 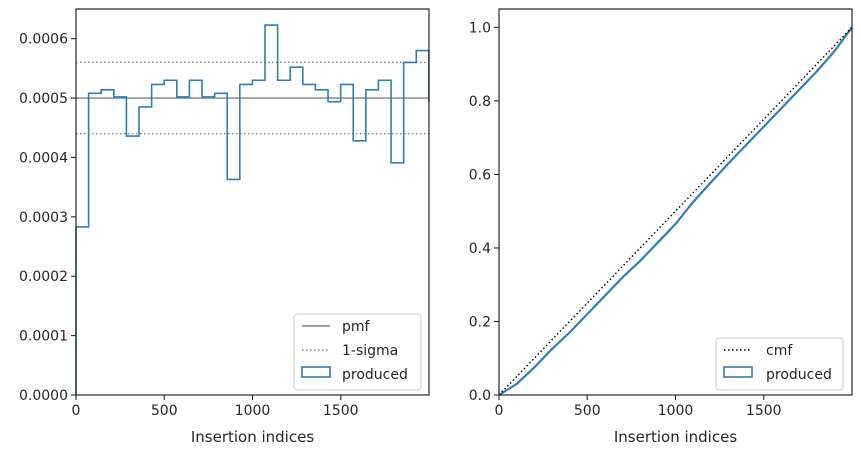 I want to click on left-y-tick-label: 0.0001, so click(x=43, y=337).